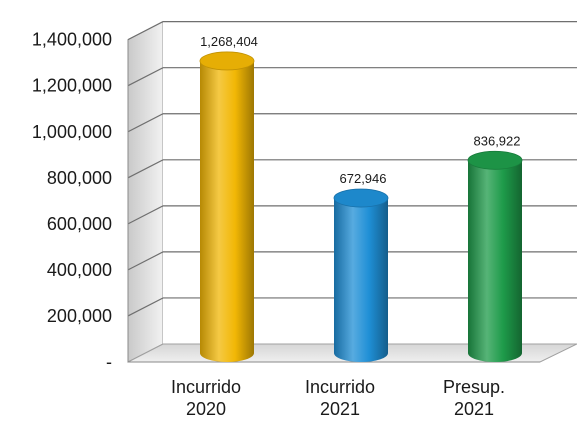 This screenshot has width=577, height=429. I want to click on y-tick-label: 1,400,000, so click(72, 40).